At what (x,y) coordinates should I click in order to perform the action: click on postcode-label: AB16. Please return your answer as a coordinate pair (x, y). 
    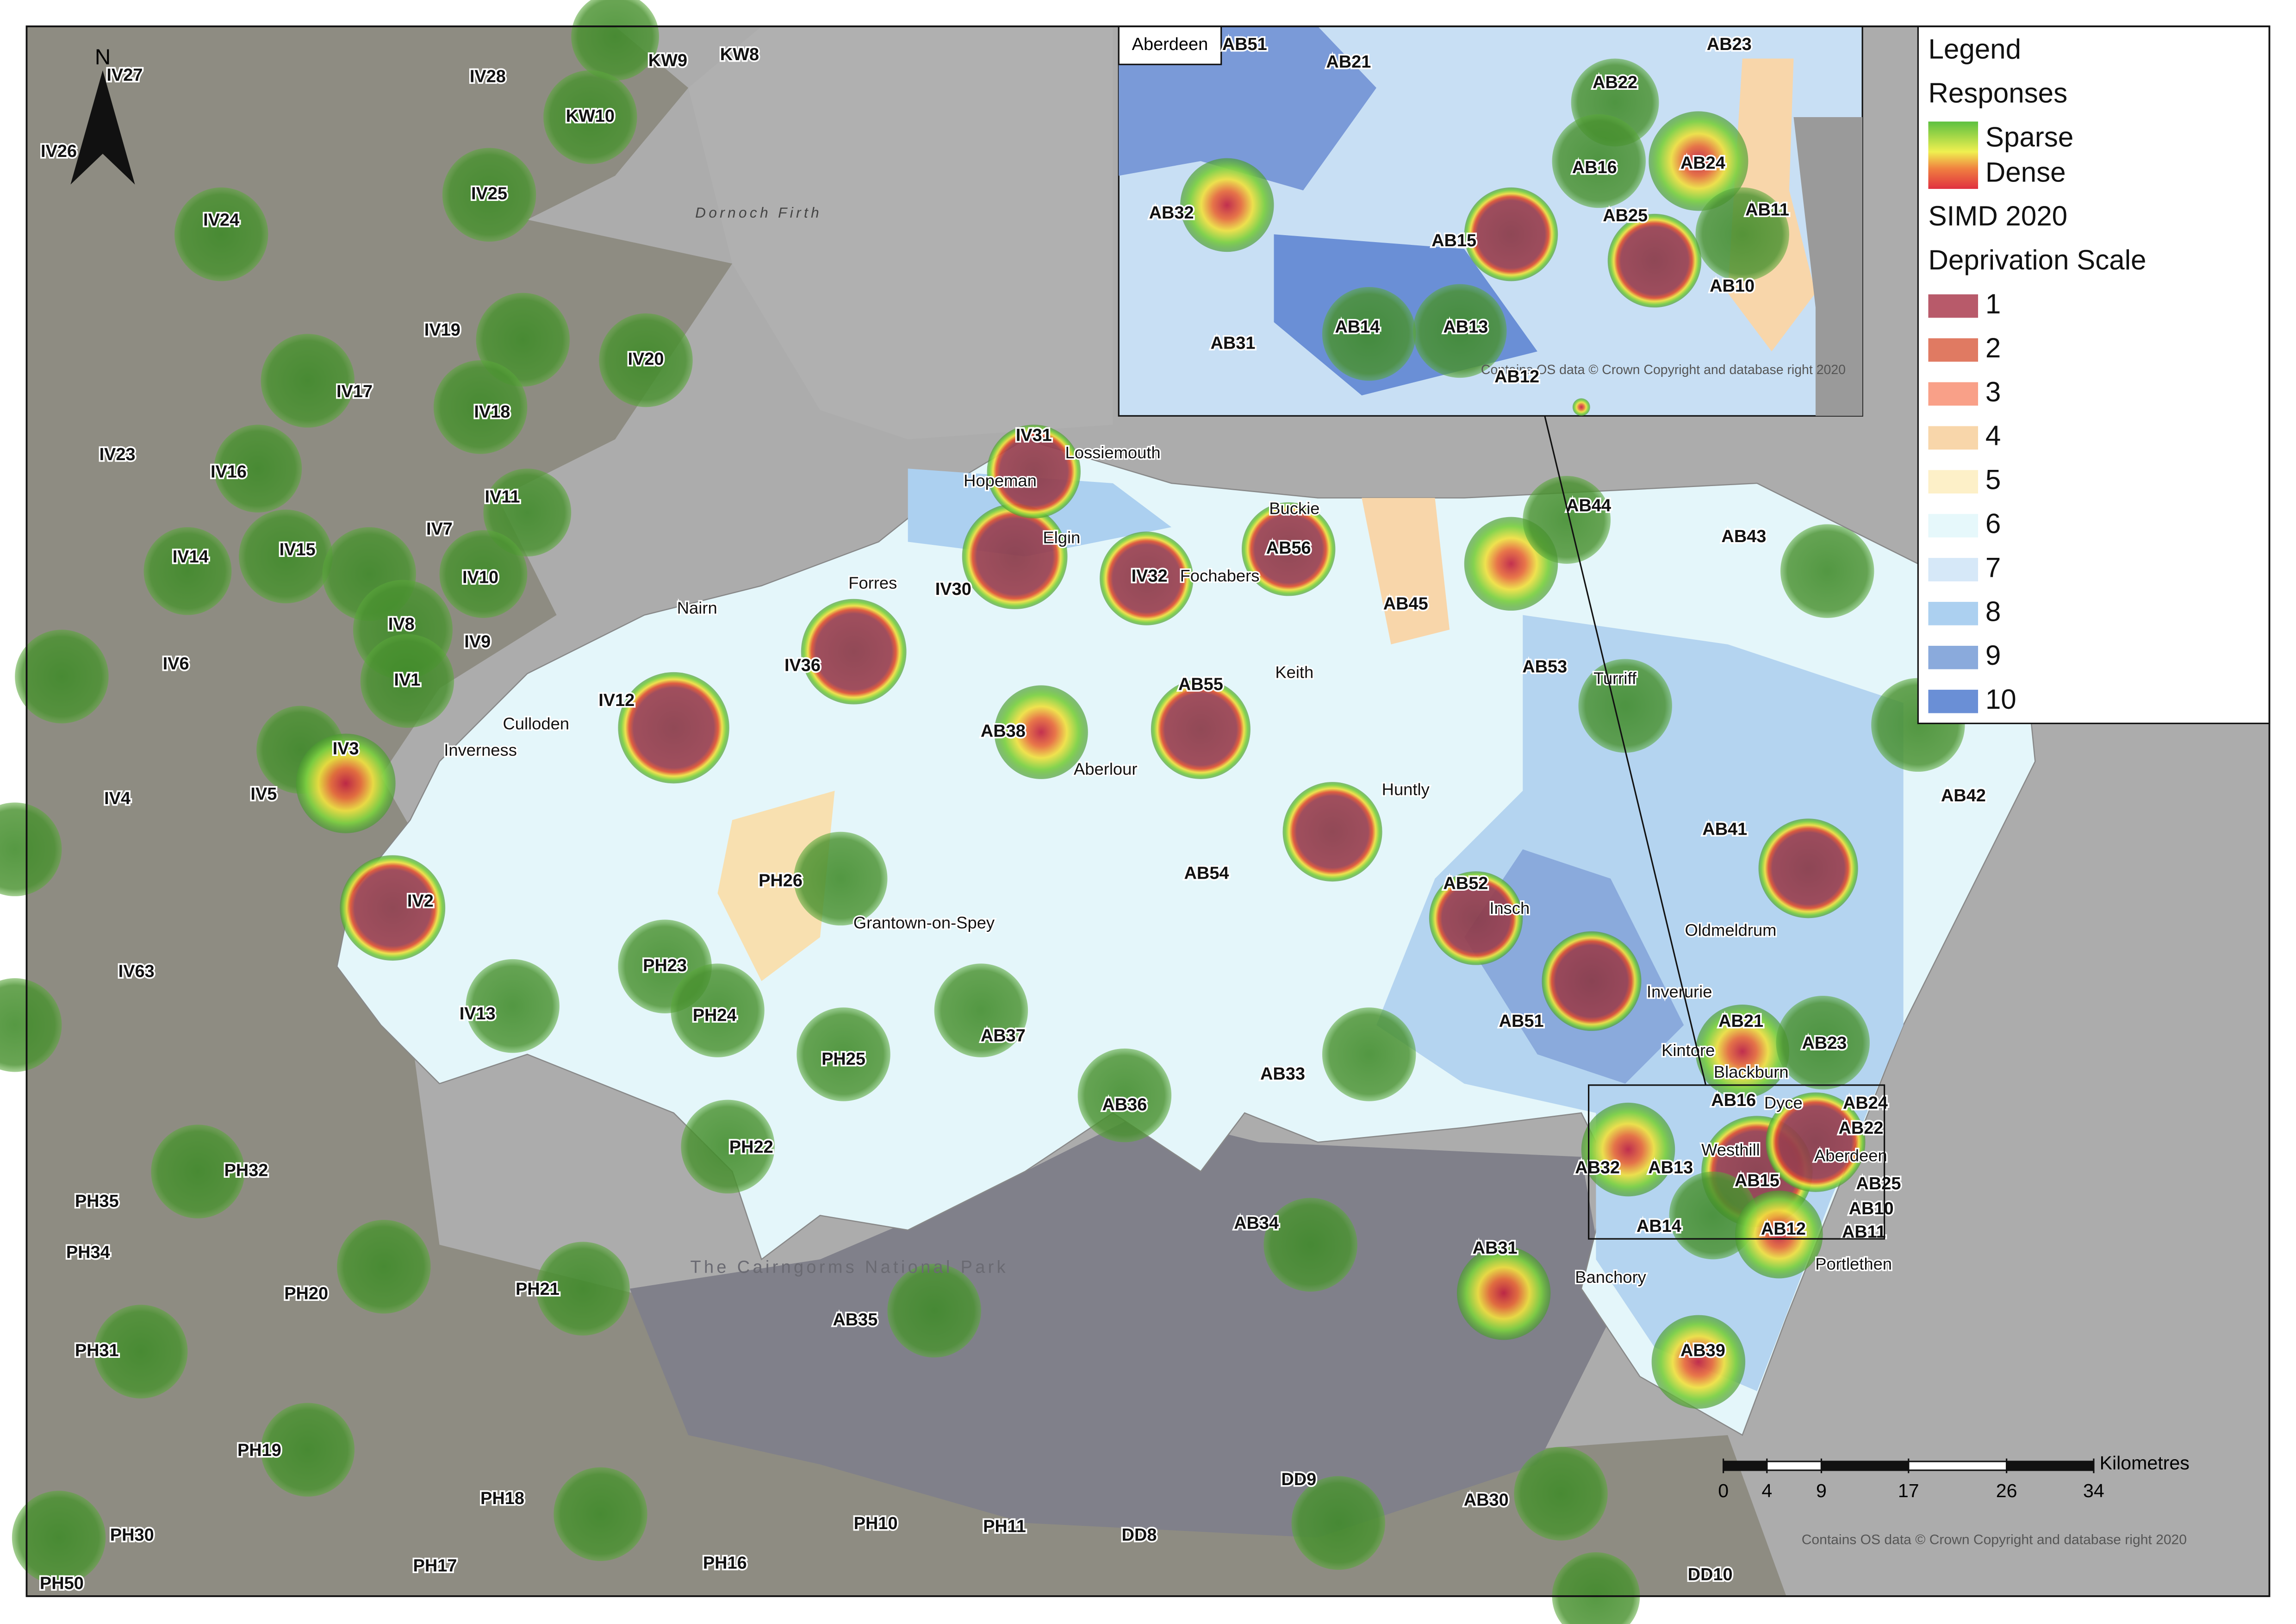
    Looking at the image, I should click on (1594, 167).